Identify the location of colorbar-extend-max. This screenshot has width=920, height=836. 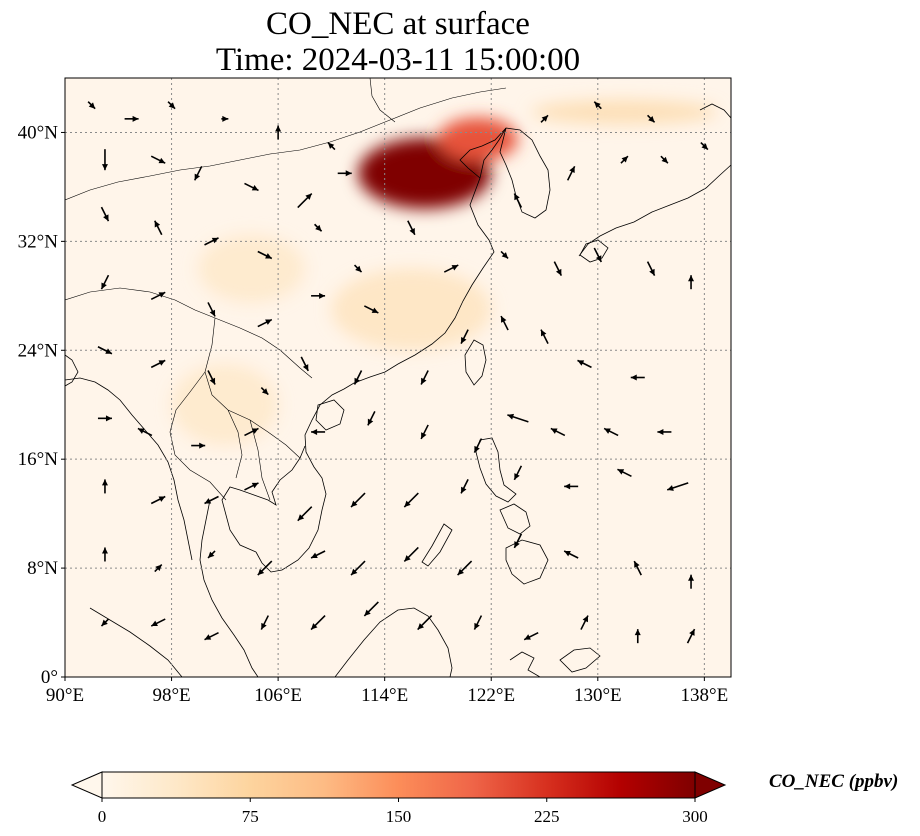
(710, 785).